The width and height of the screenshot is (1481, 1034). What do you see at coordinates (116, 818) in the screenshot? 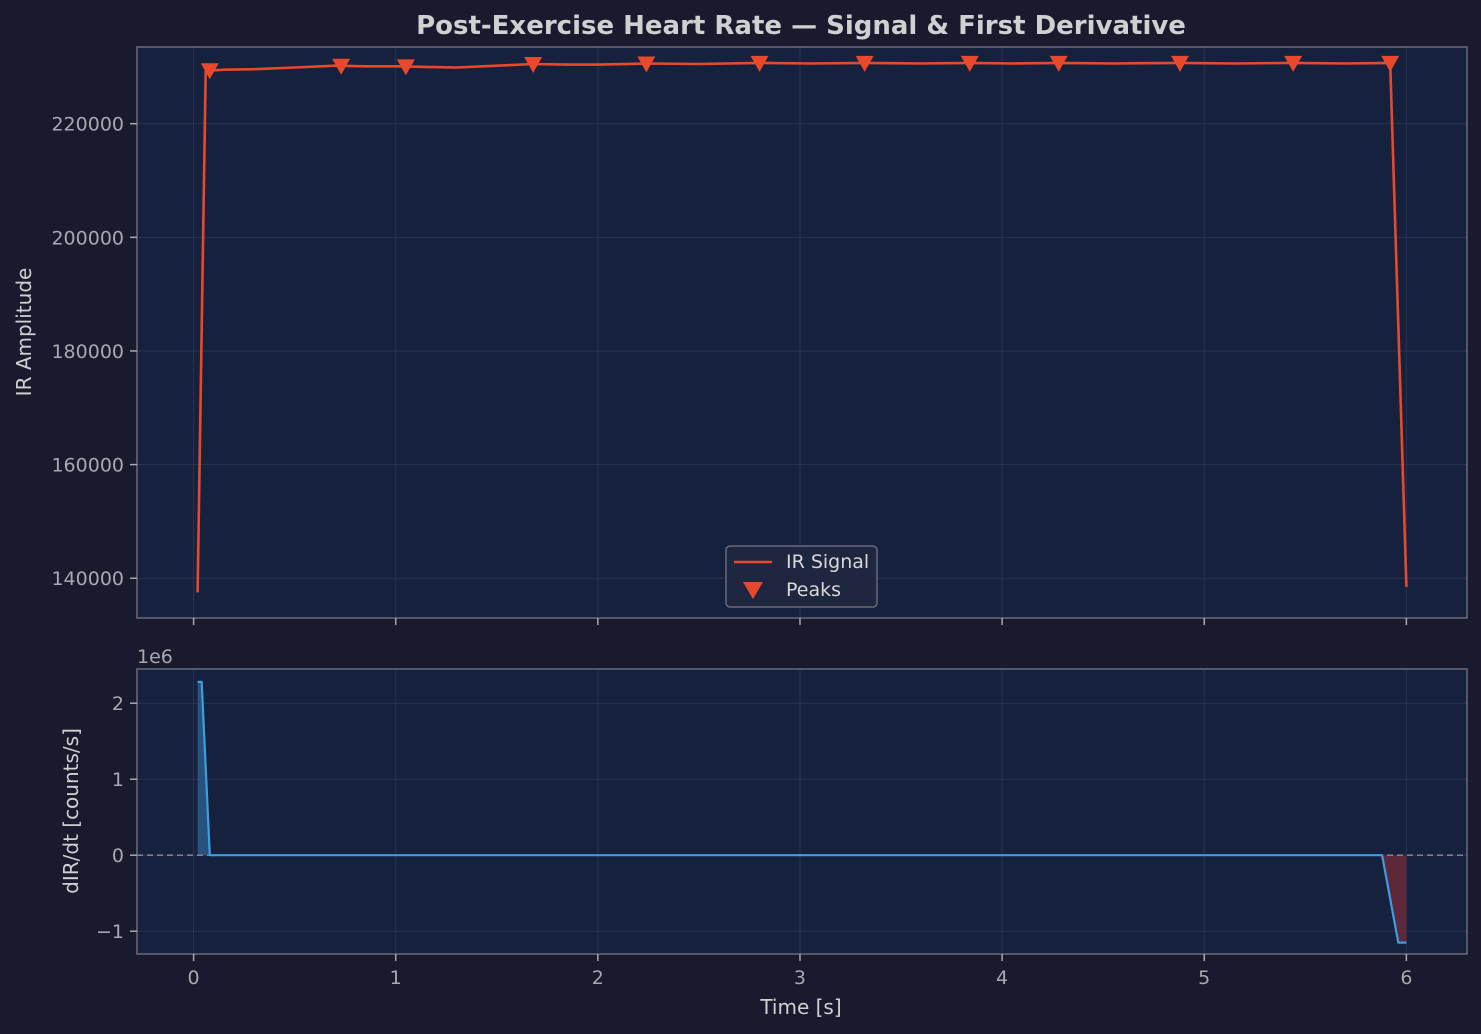
I see `derivative-y-ticks: −1 0 1 2` at bounding box center [116, 818].